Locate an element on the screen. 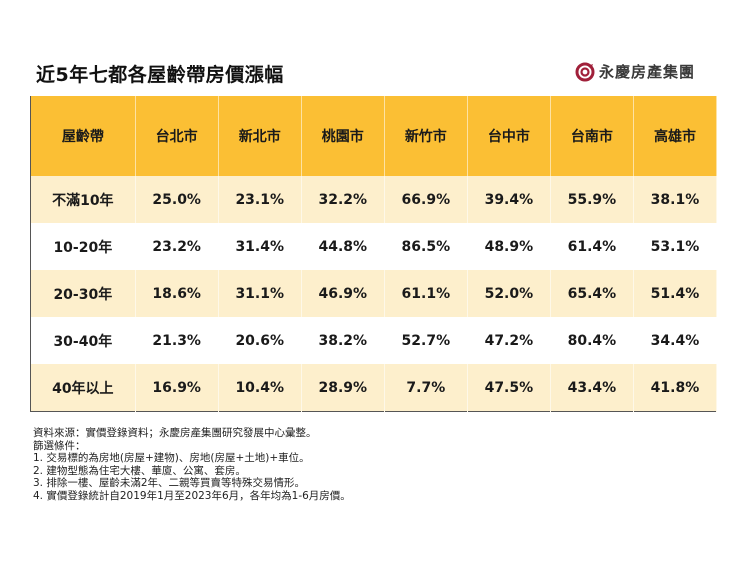 The height and width of the screenshot is (563, 750). table-cell: 18.6% is located at coordinates (177, 293).